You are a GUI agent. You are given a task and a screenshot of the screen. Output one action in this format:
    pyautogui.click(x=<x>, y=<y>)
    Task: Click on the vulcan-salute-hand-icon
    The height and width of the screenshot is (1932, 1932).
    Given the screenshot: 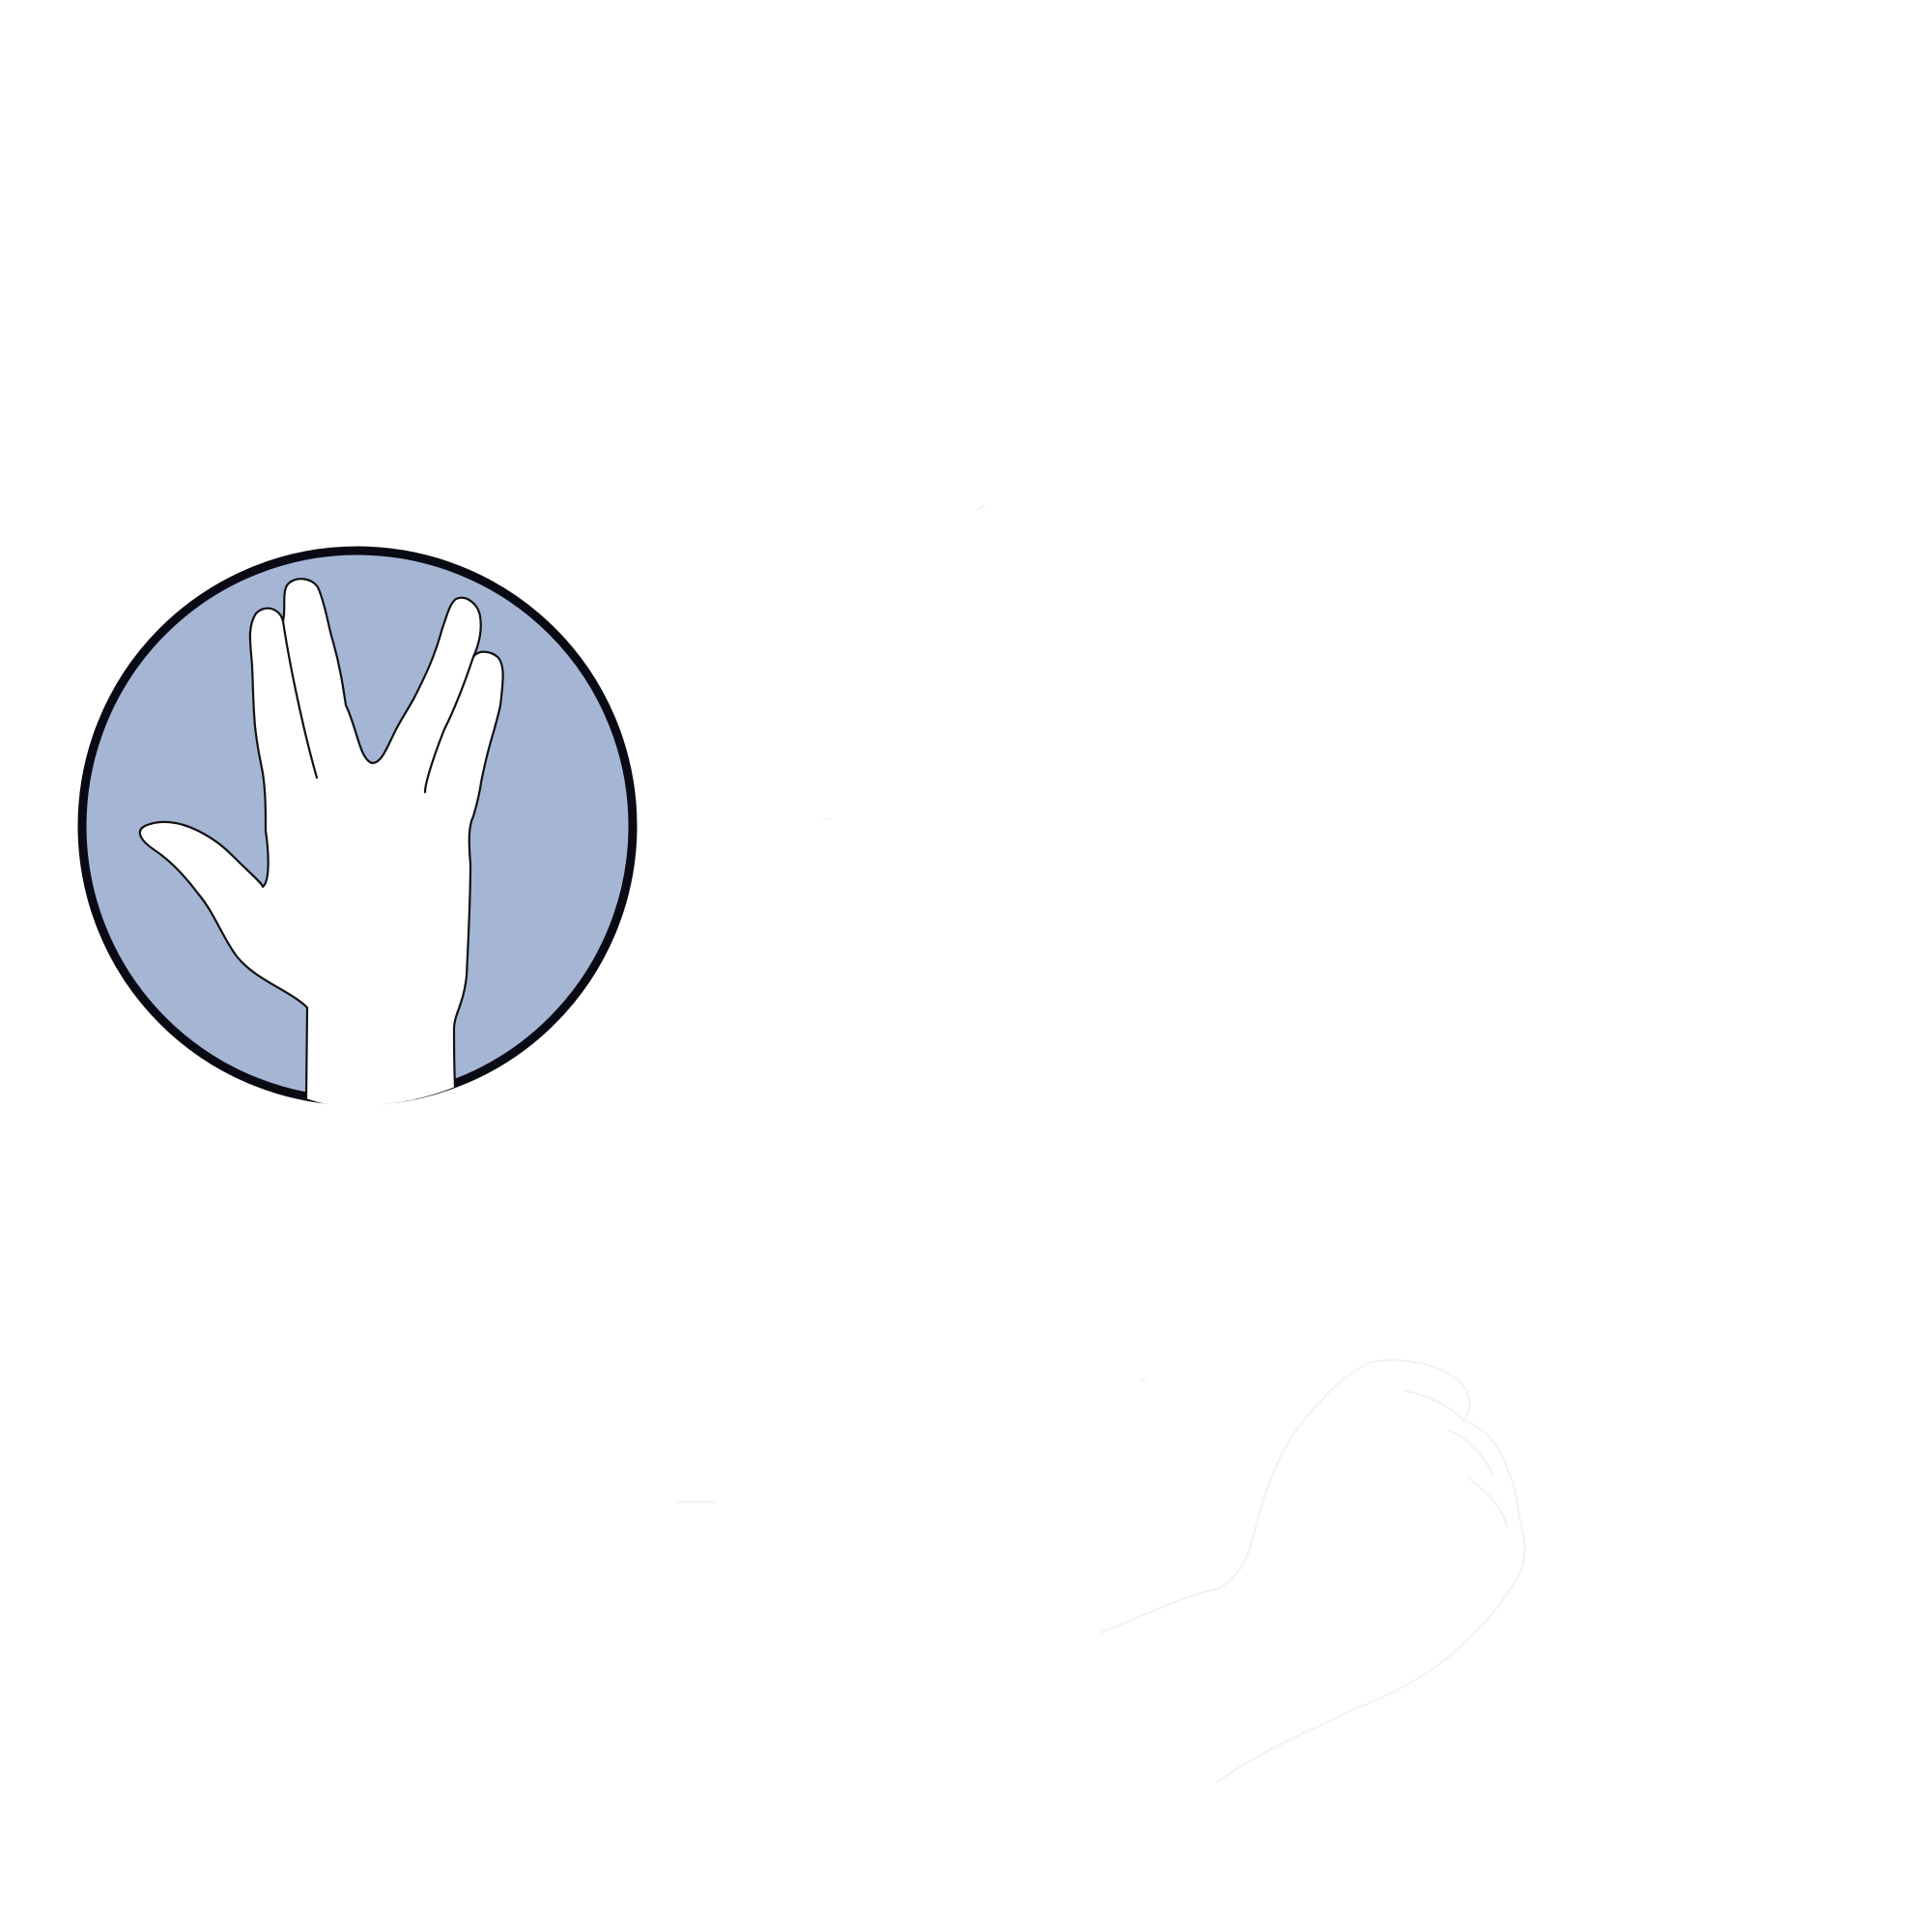 What is the action you would take?
    pyautogui.click(x=321, y=842)
    